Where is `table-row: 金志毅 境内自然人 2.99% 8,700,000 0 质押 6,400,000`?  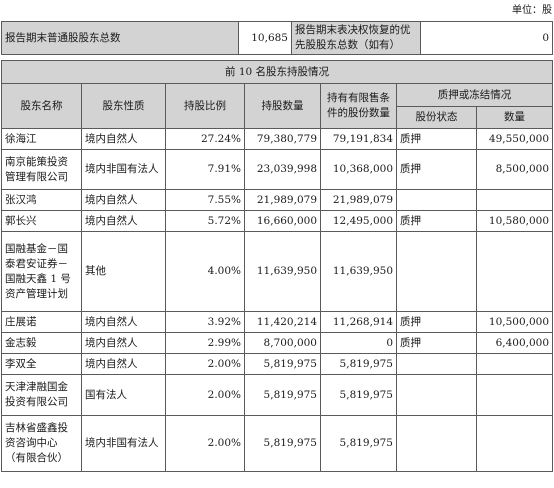 table-row: 金志毅 境内自然人 2.99% 8,700,000 0 质押 6,400,000 is located at coordinates (277, 343).